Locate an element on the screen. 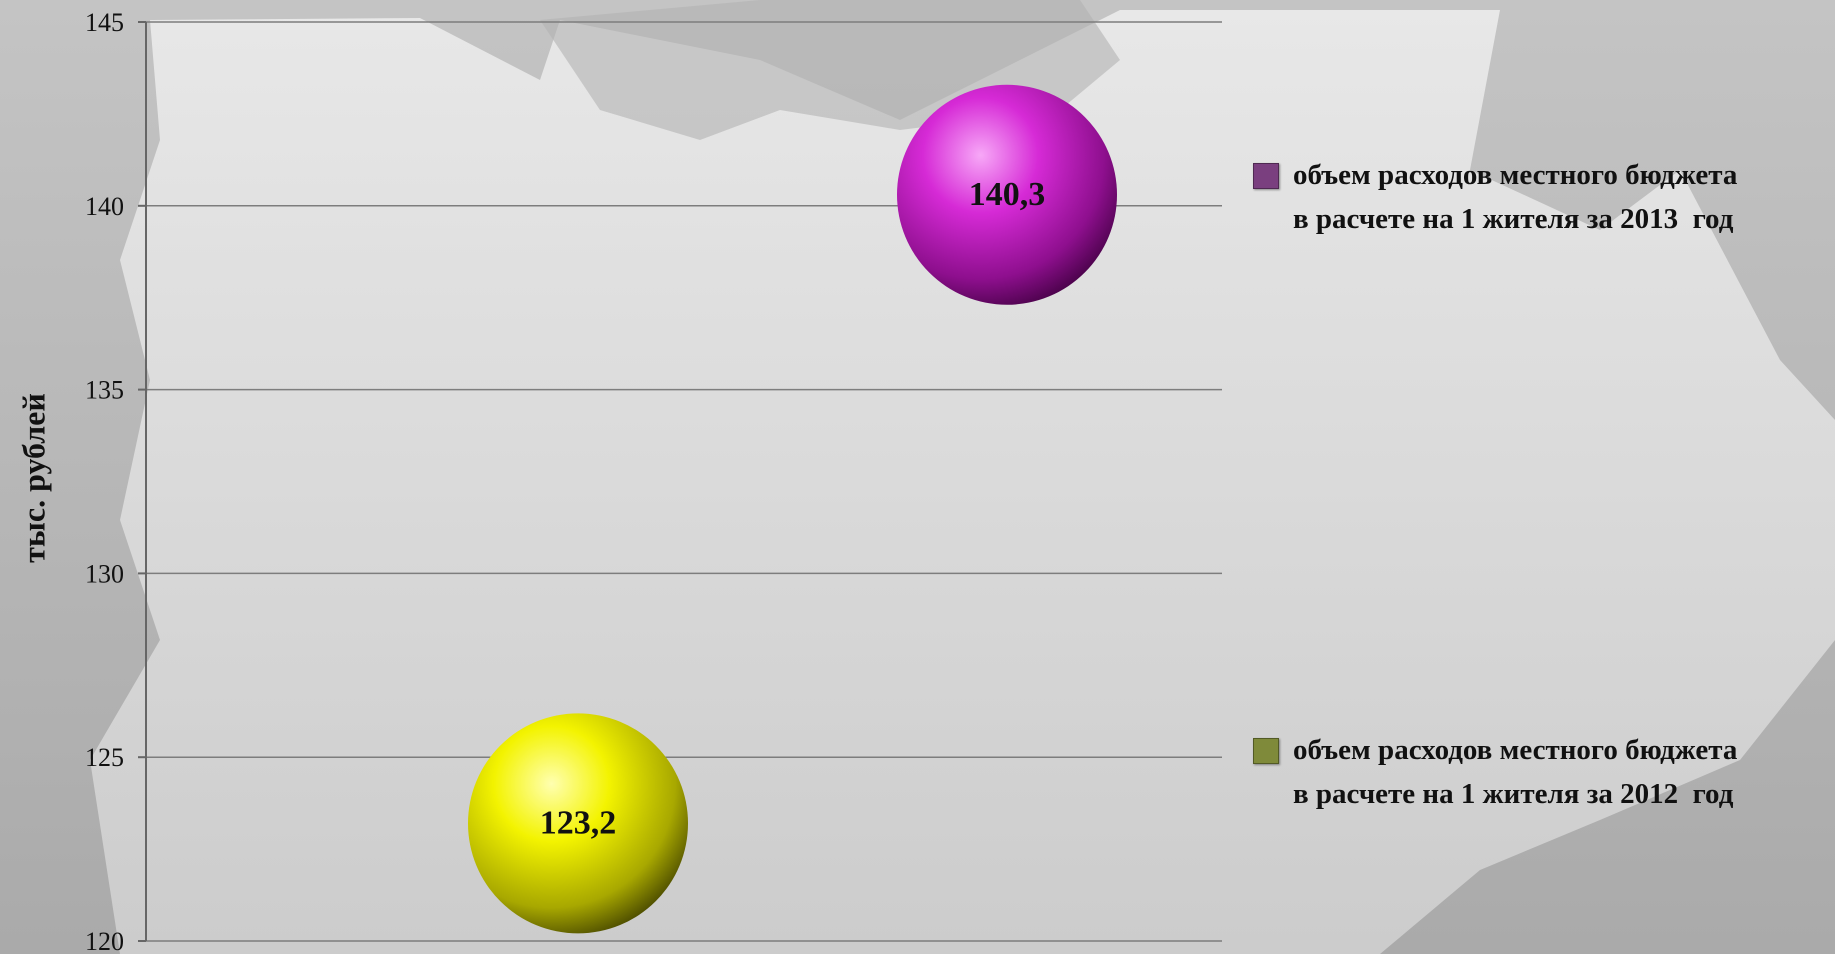  data-label: 140,3 is located at coordinates (1007, 194).